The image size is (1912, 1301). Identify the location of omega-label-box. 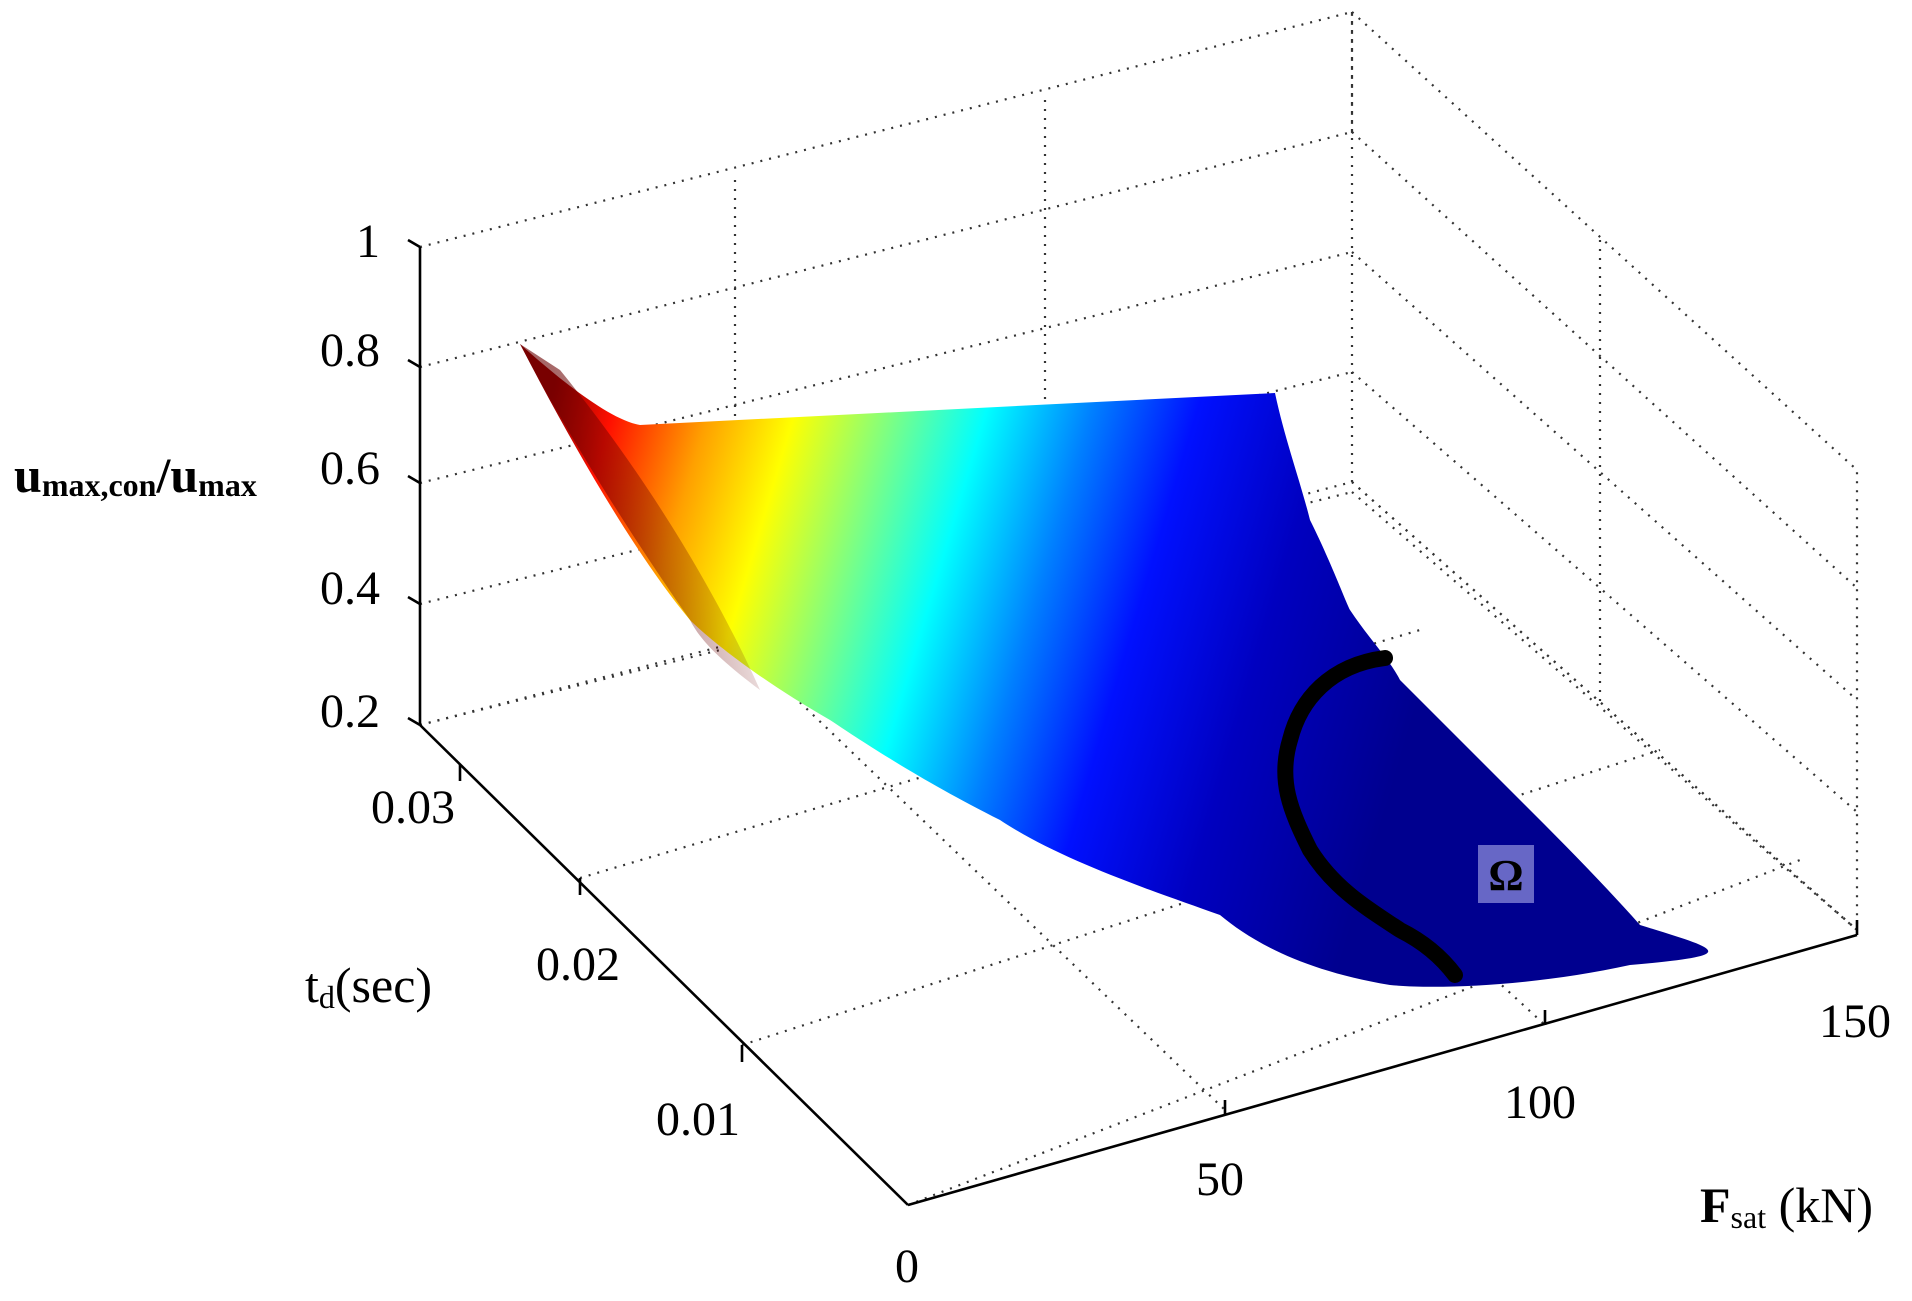
(1506, 874).